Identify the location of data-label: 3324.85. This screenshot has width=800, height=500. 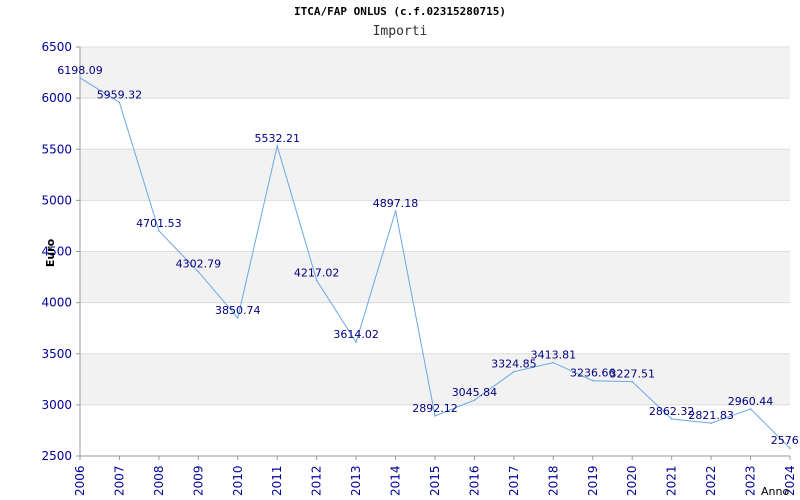
(514, 364).